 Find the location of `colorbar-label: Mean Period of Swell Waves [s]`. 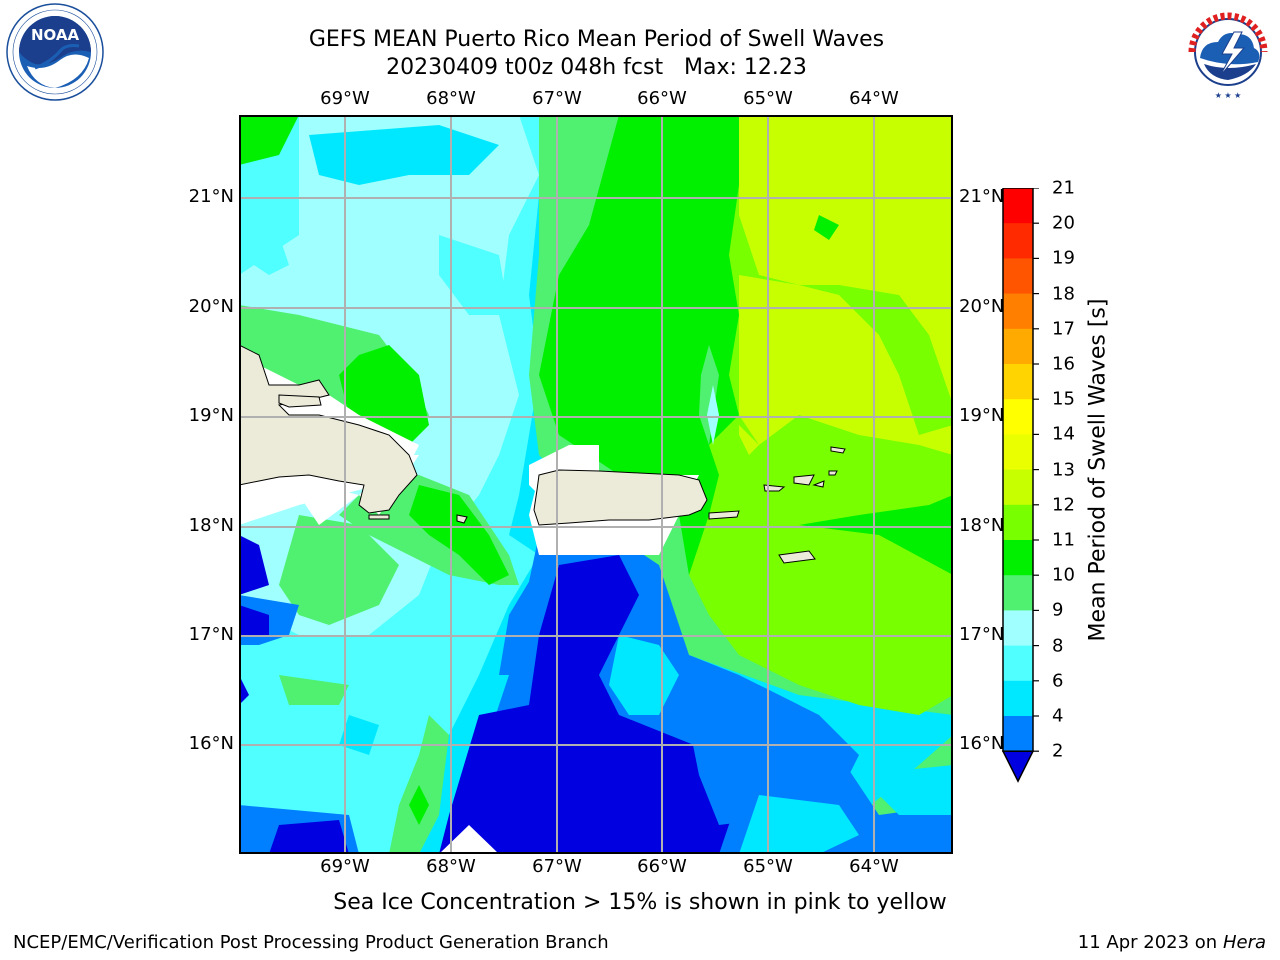

colorbar-label: Mean Period of Swell Waves [s] is located at coordinates (1098, 470).